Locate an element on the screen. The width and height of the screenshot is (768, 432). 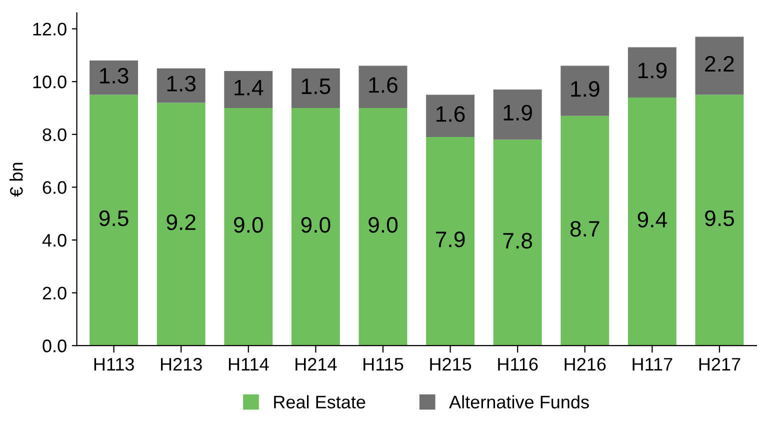
x-tick-label: H213 is located at coordinates (181, 364).